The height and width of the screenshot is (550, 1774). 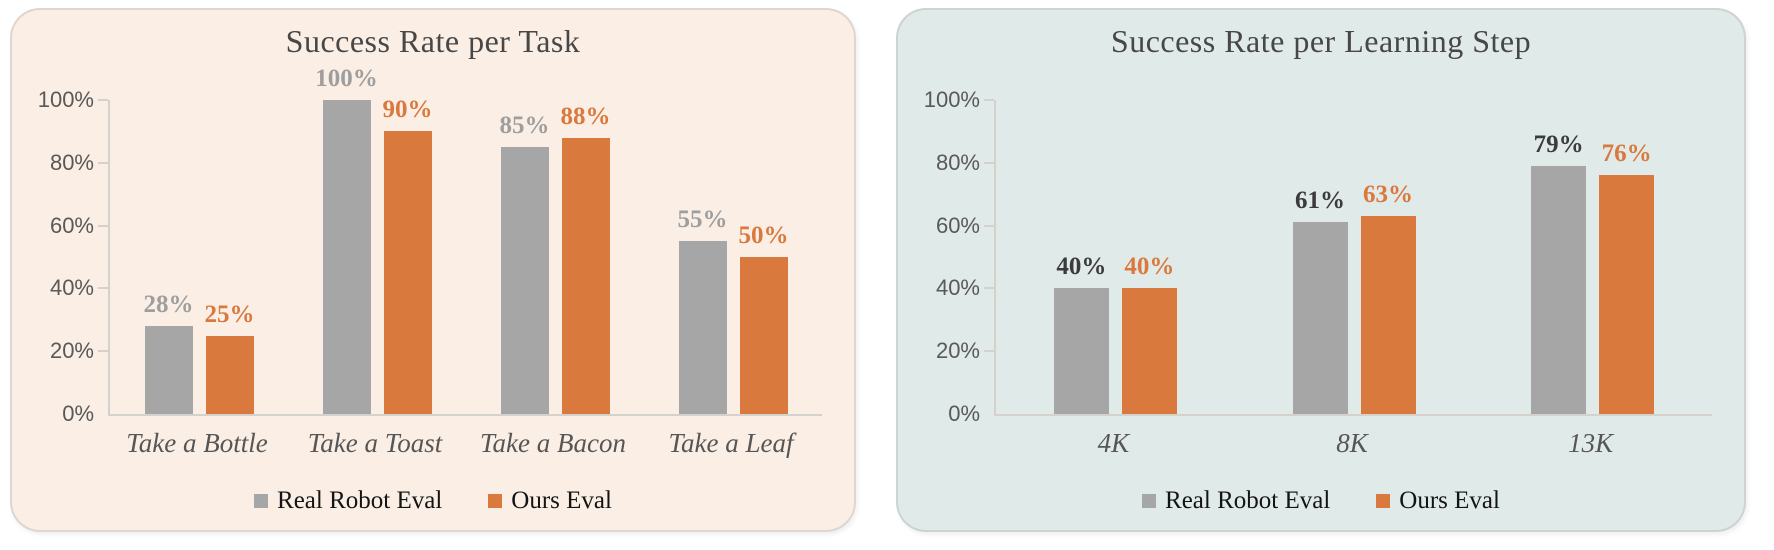 What do you see at coordinates (1627, 277) in the screenshot?
I see `bar-ours-eval-13k: 76%` at bounding box center [1627, 277].